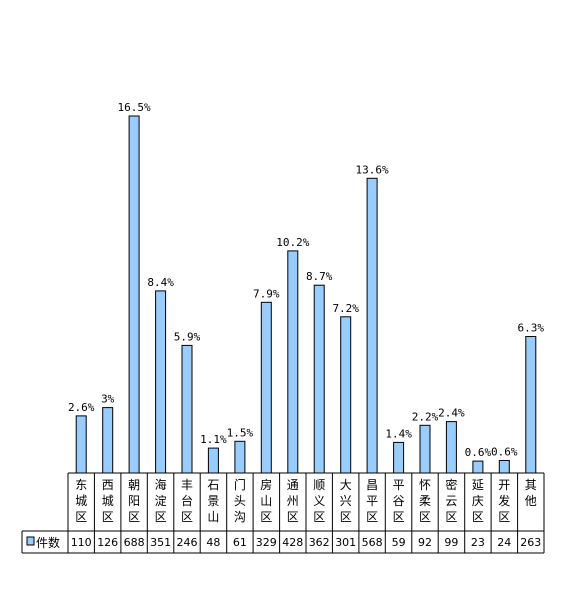  What do you see at coordinates (398, 433) in the screenshot?
I see `data-label-12: 1.4%` at bounding box center [398, 433].